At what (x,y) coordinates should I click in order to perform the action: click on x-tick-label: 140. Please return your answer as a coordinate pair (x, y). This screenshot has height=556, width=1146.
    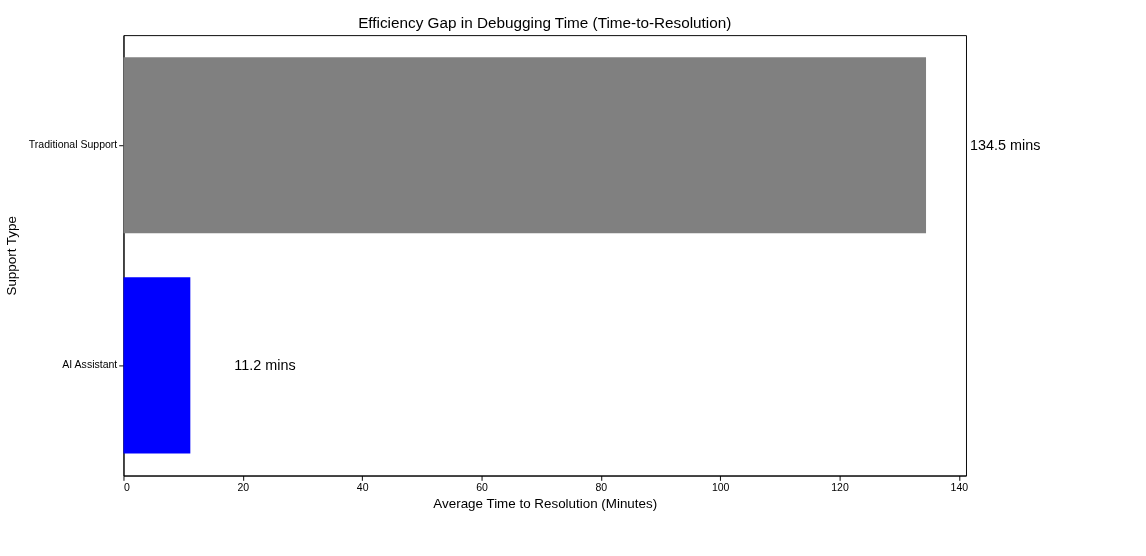
    Looking at the image, I should click on (959, 487).